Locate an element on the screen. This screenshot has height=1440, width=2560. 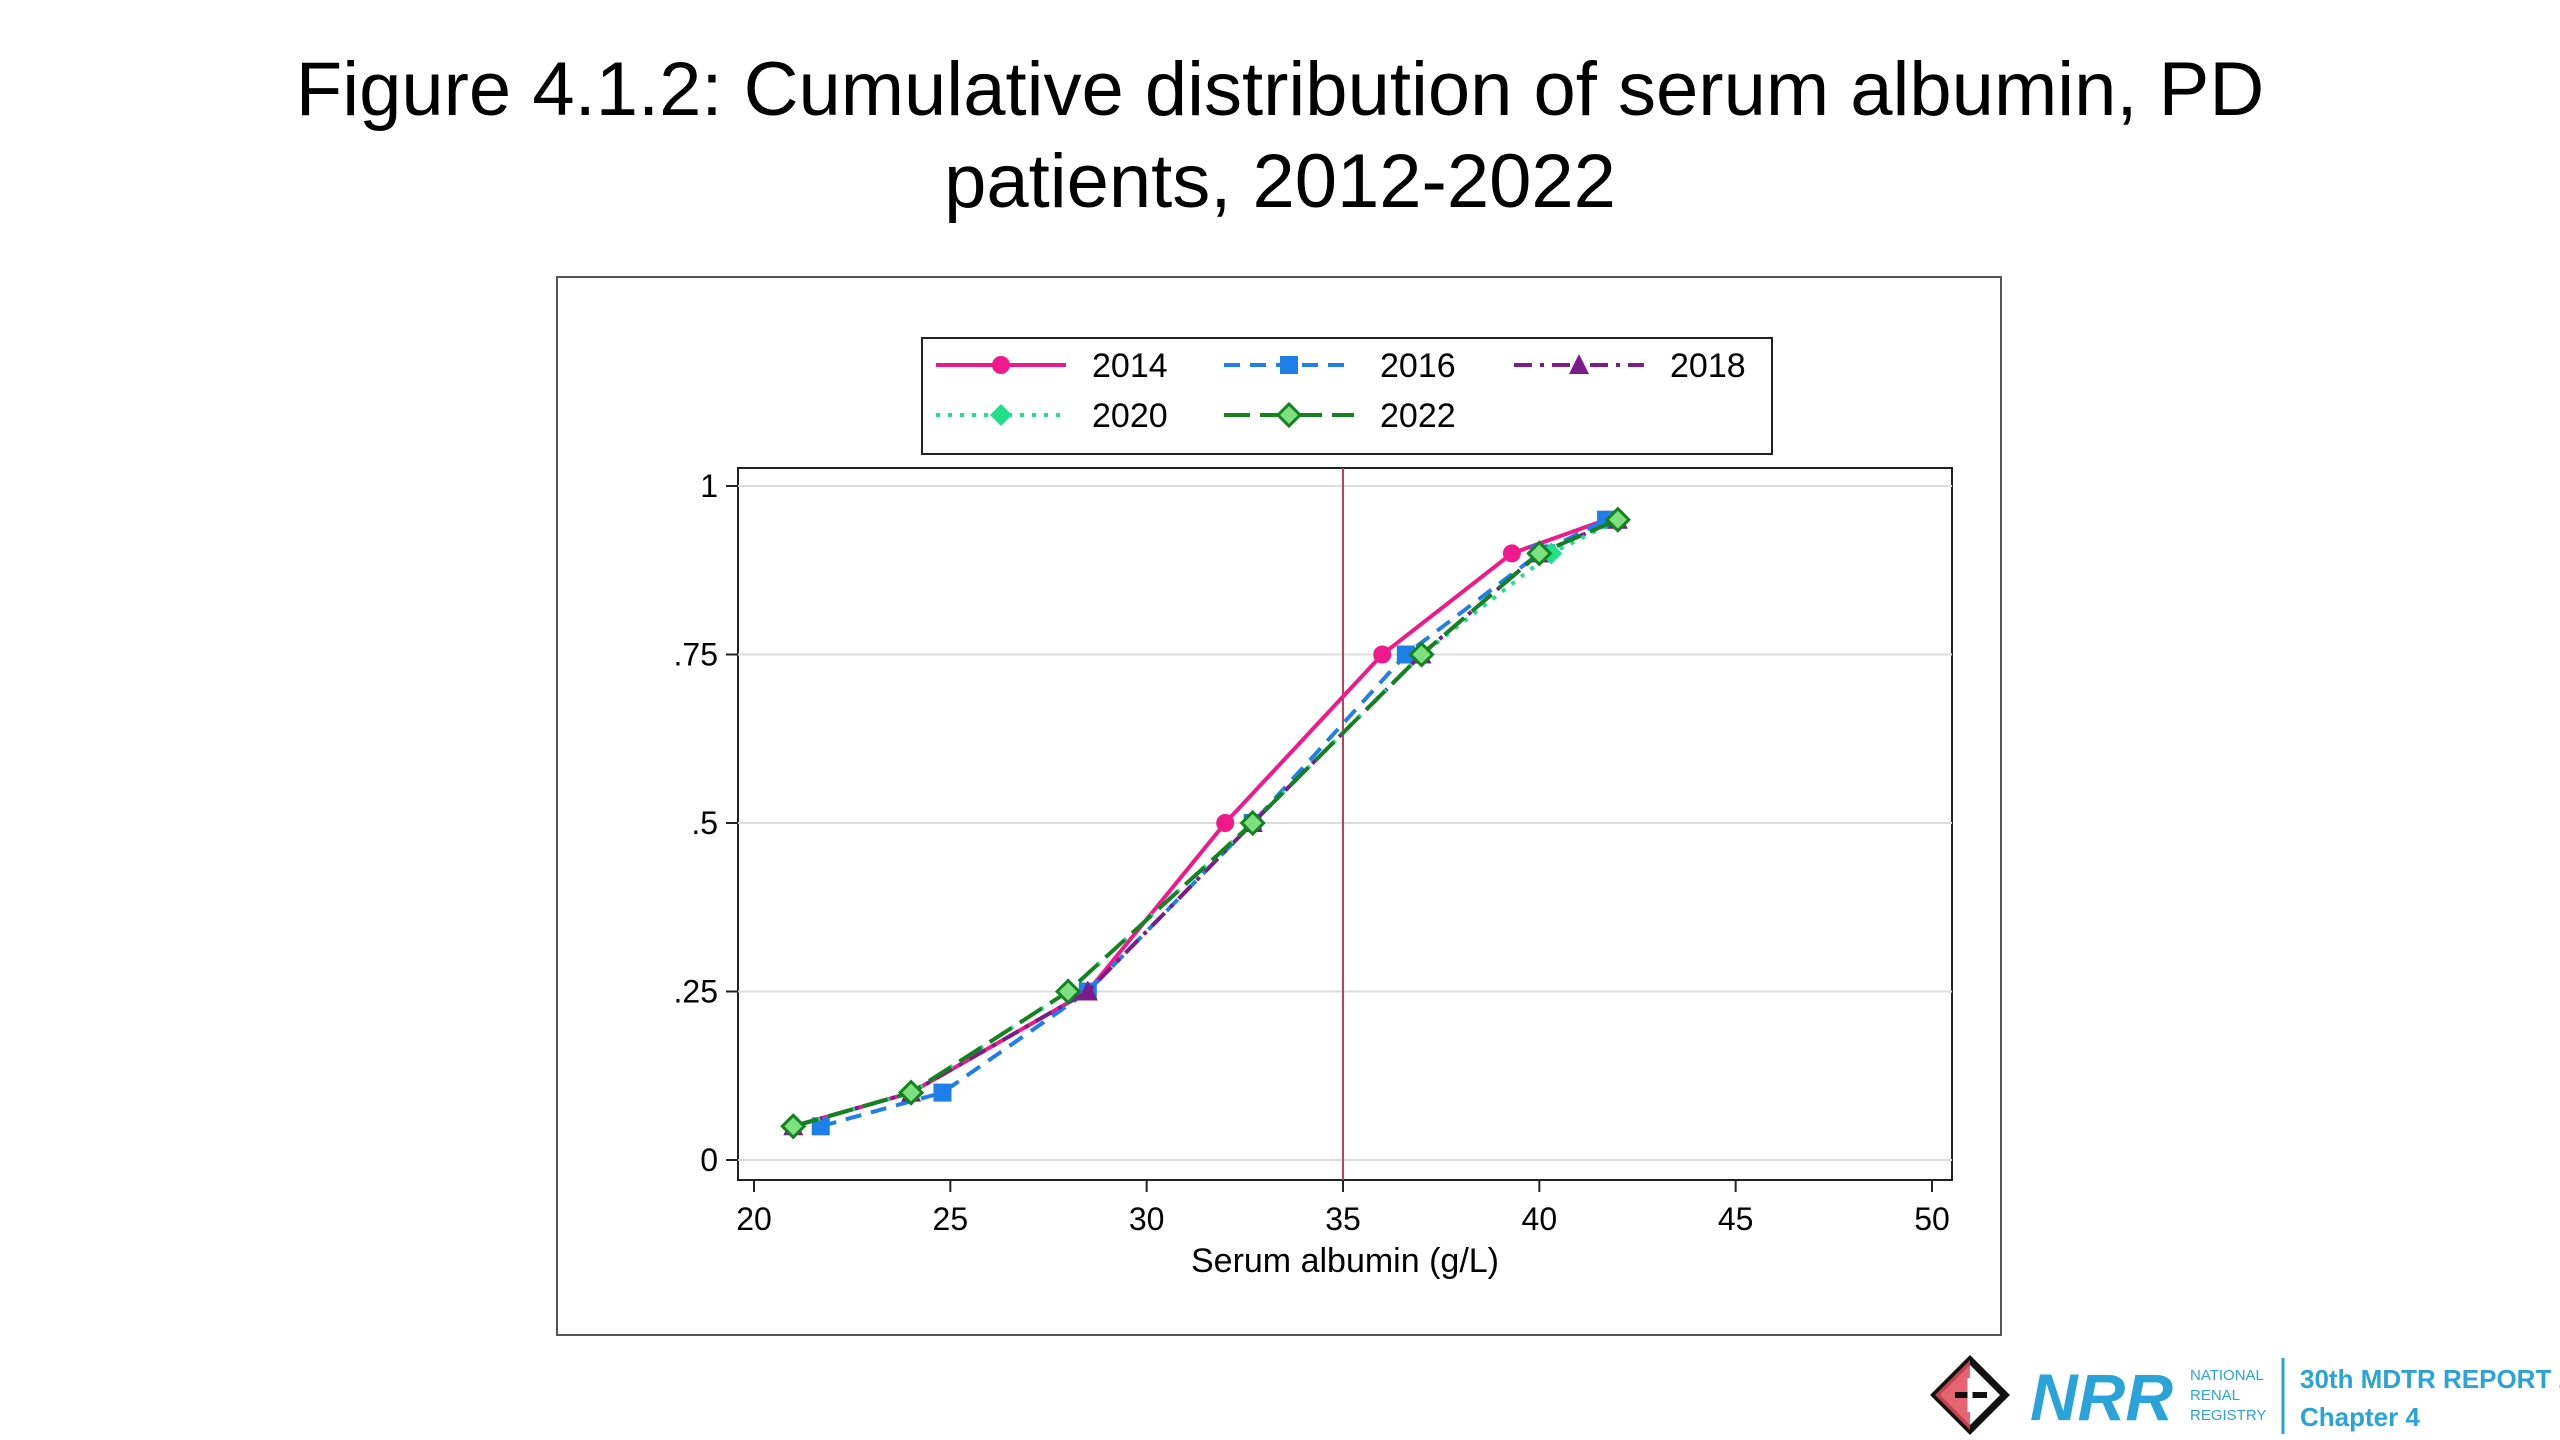
registry-line-1: NATIONAL is located at coordinates (2227, 1375).